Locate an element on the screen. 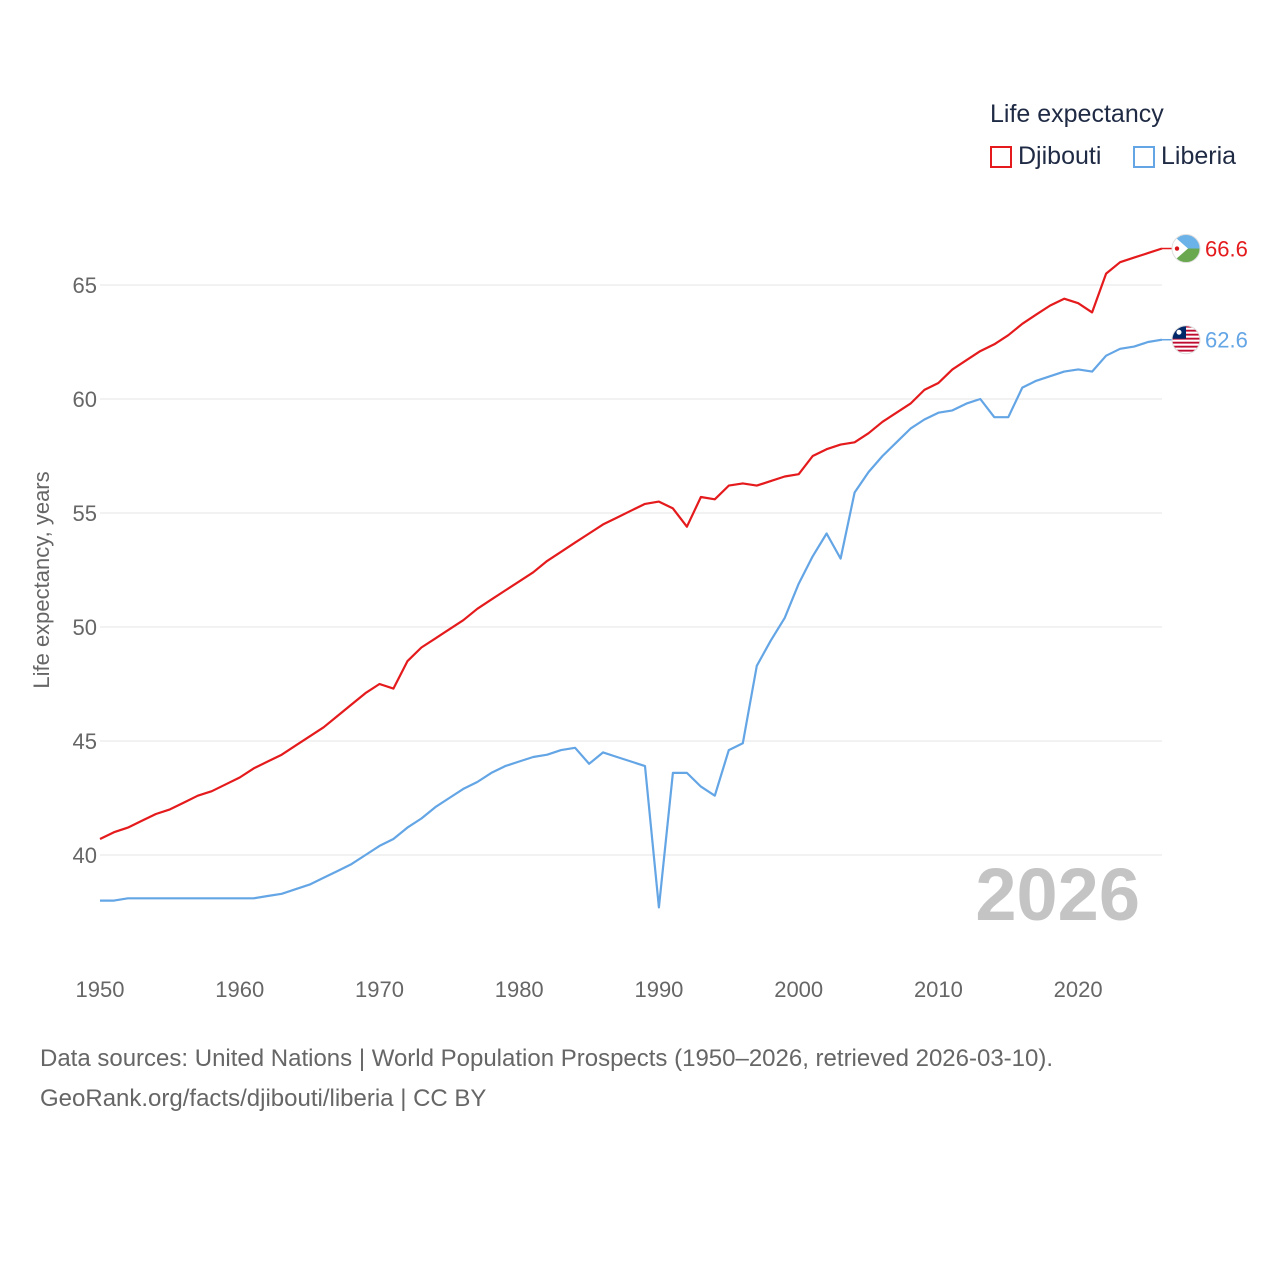 The height and width of the screenshot is (1280, 1280). flag-icon-liberia is located at coordinates (1186, 340).